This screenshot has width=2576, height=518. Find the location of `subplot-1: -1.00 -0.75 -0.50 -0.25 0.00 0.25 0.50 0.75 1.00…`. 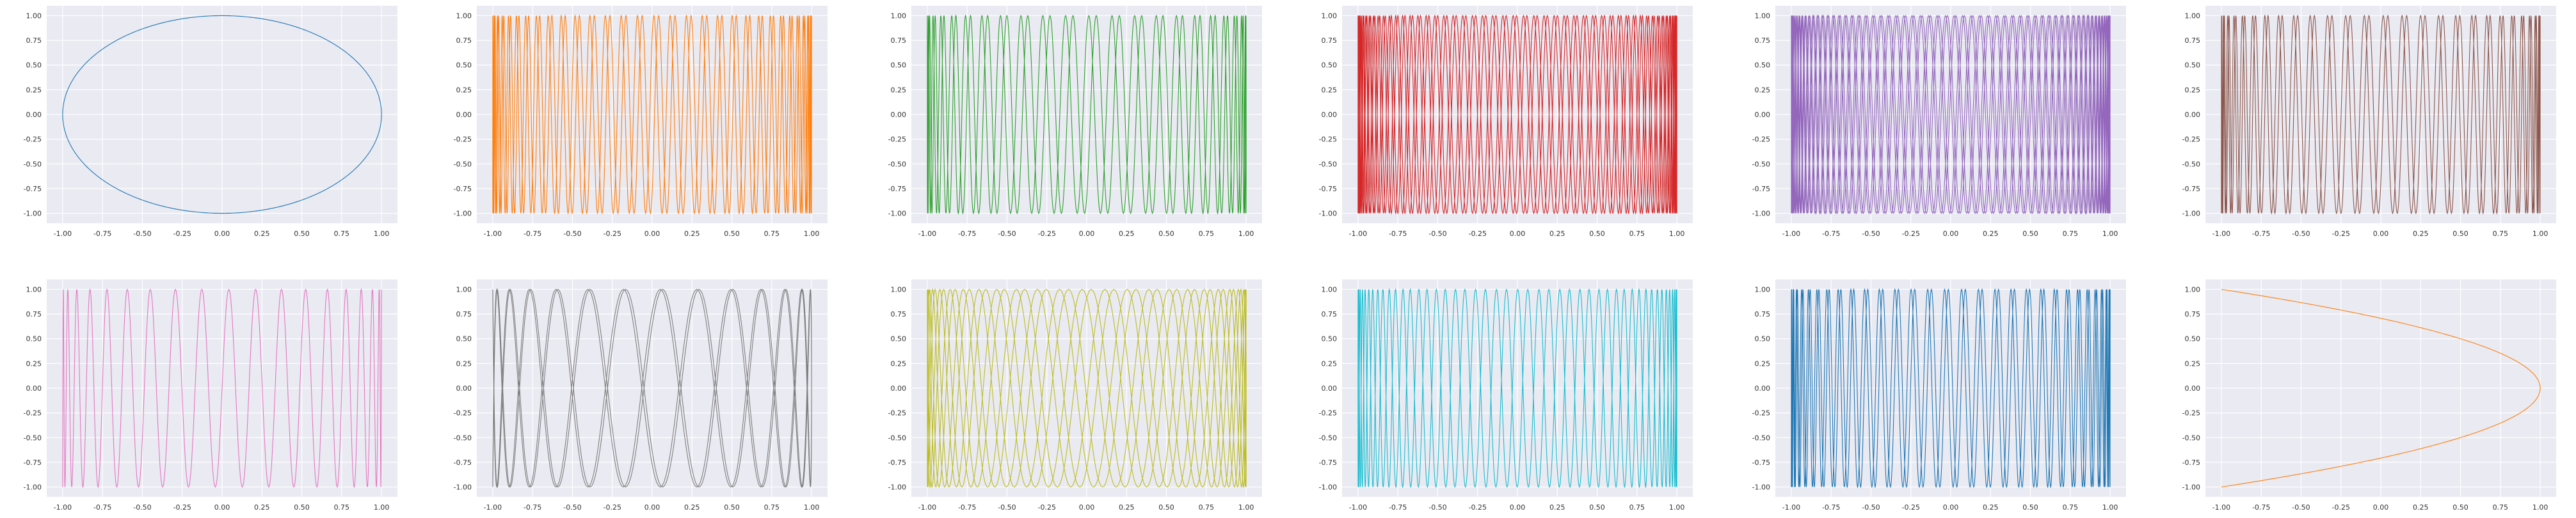

subplot-1: -1.00 -0.75 -0.50 -0.25 0.00 0.25 0.50 0.75 1.00… is located at coordinates (210, 122).